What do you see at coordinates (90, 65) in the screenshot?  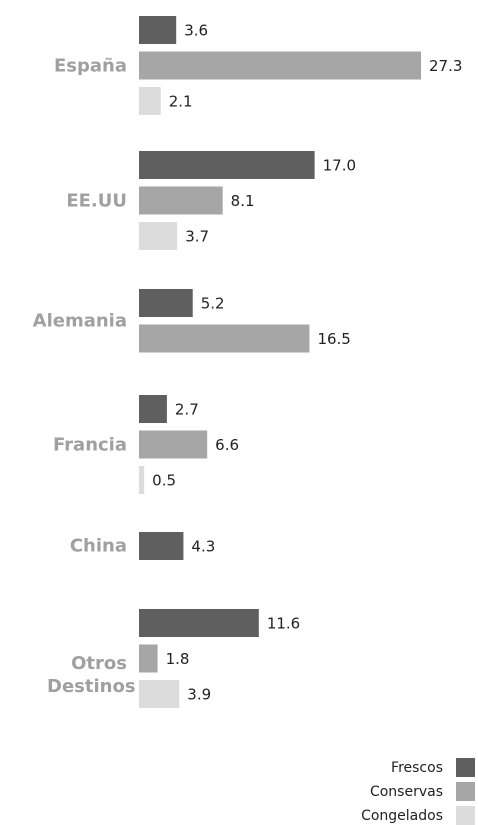 I see `category-label: España` at bounding box center [90, 65].